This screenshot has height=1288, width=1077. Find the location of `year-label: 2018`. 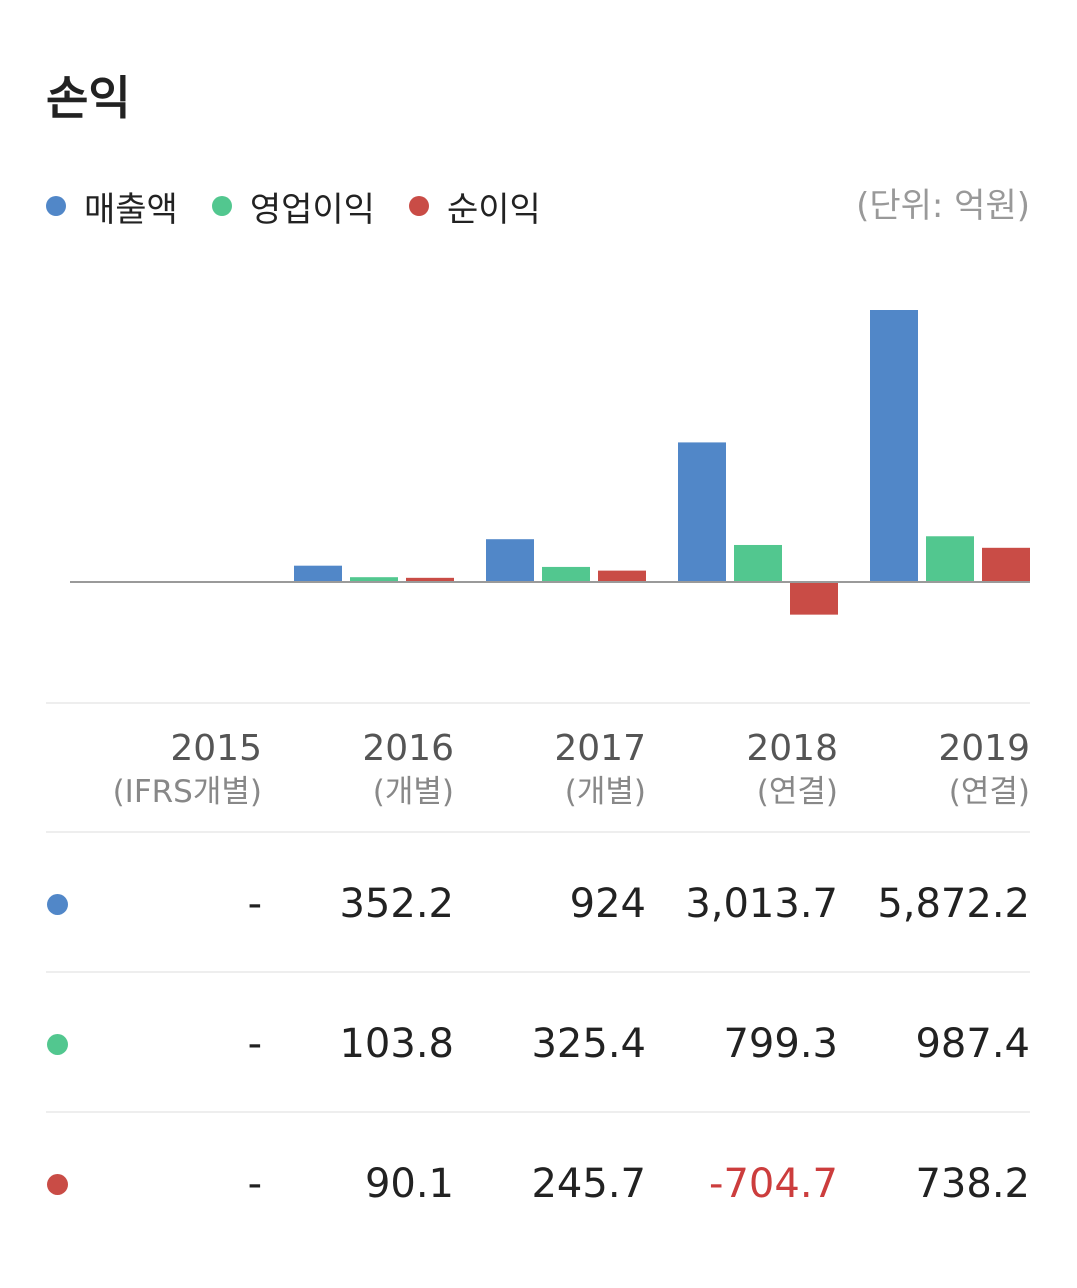

year-label: 2018 is located at coordinates (792, 748).